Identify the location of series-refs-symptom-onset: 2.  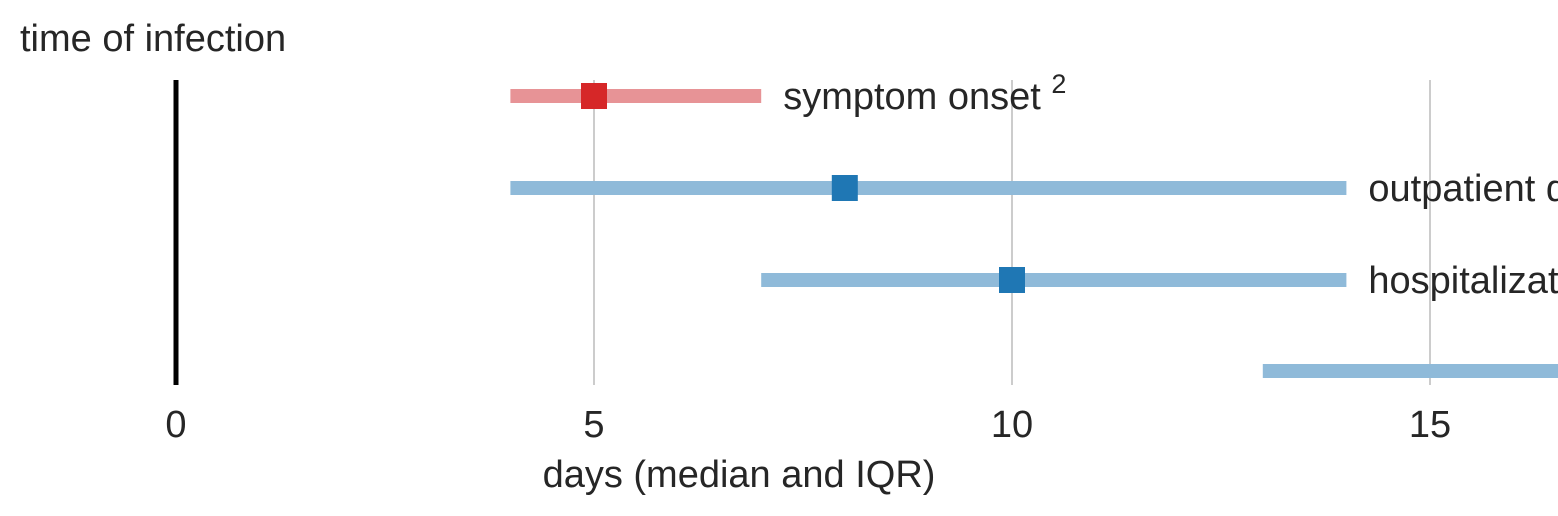
(1058, 84).